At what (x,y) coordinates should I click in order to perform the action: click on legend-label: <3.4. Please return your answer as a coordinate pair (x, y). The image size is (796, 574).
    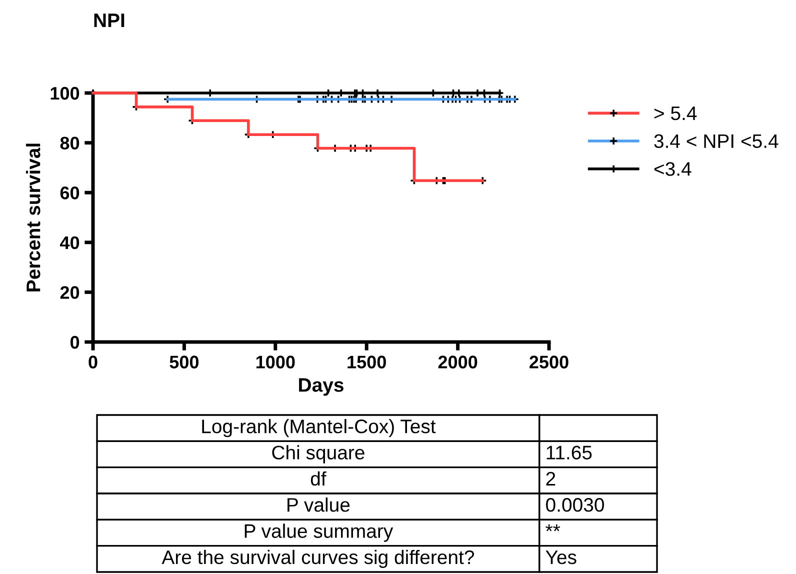
    Looking at the image, I should click on (673, 169).